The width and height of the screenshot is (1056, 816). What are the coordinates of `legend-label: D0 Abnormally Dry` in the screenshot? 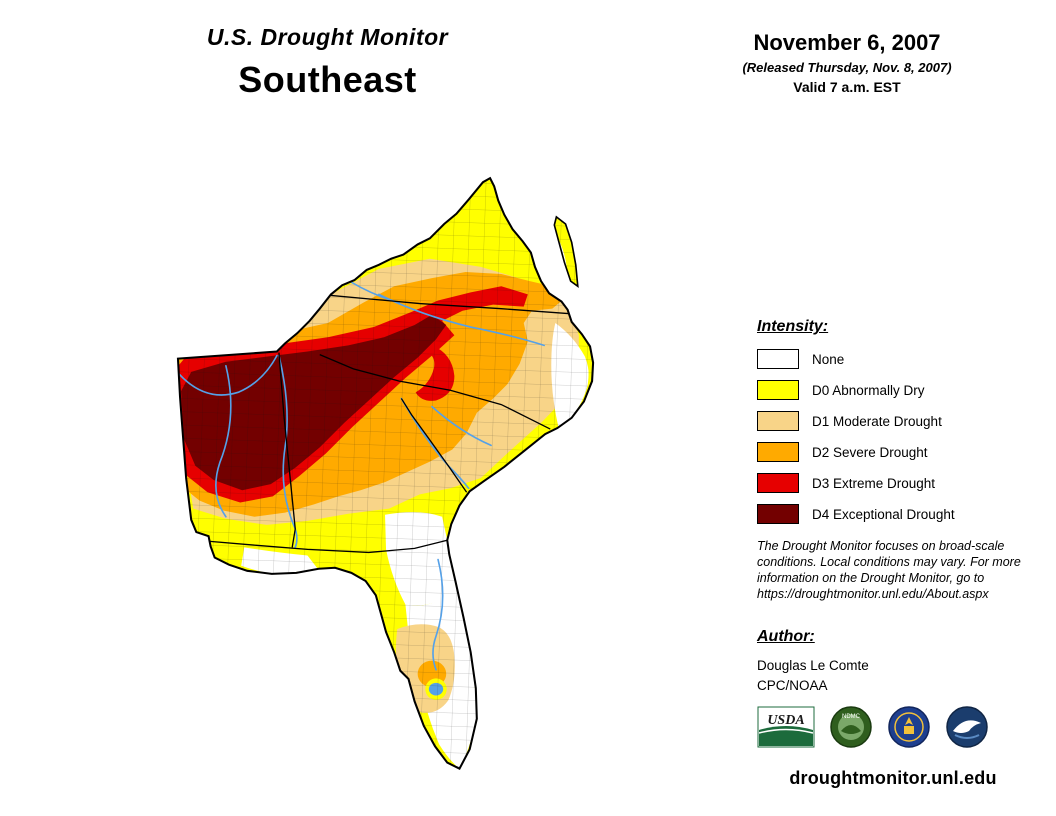 It's located at (868, 390).